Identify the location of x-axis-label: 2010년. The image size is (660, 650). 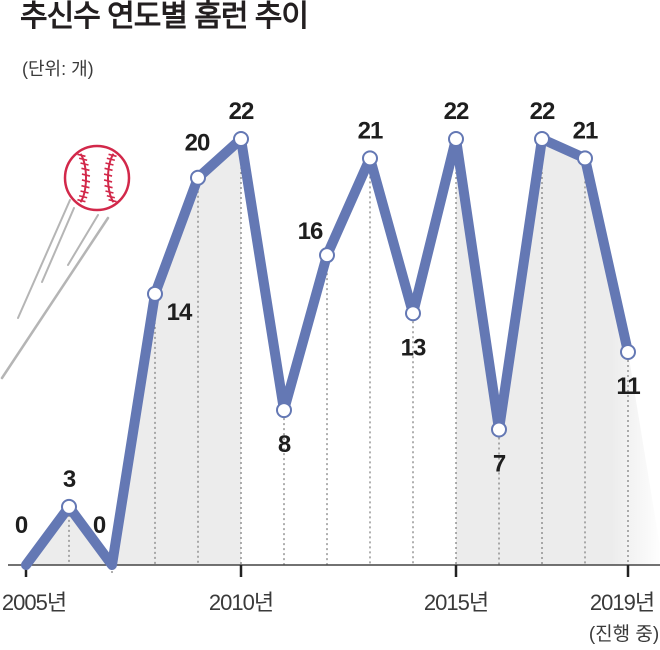
(241, 602).